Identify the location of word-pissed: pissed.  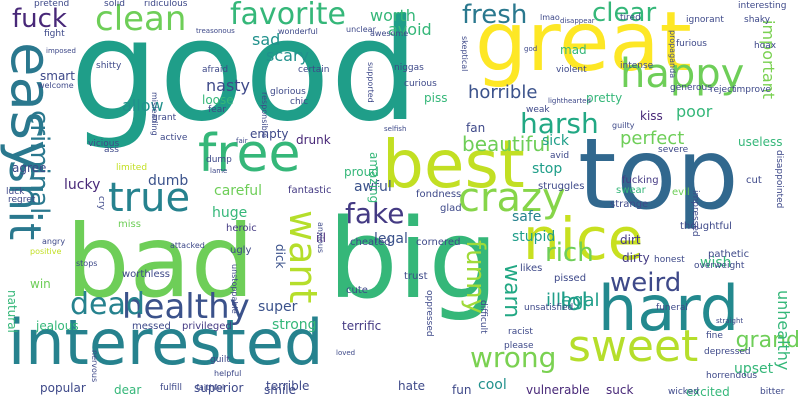
(570, 278).